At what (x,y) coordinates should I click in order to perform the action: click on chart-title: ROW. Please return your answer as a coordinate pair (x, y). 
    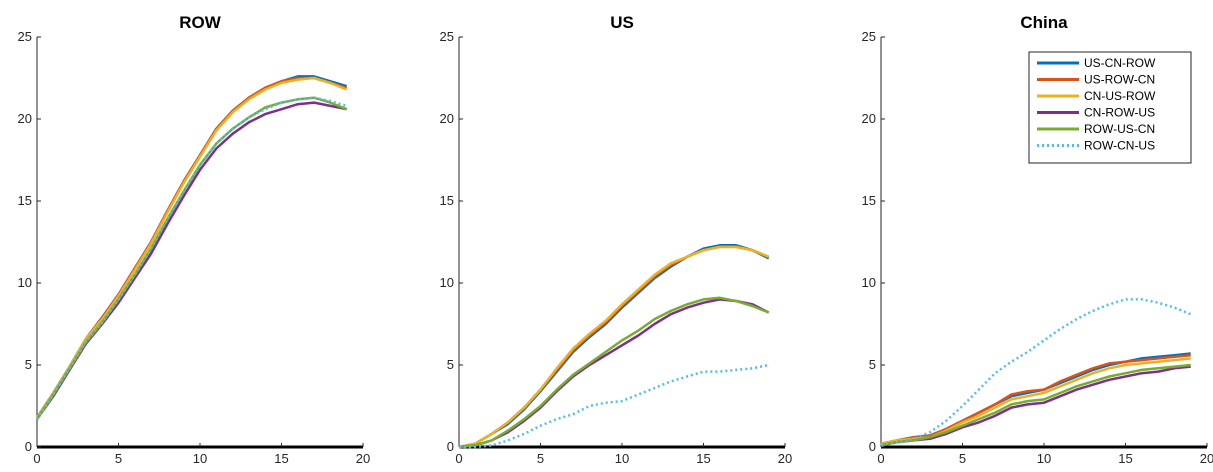
    Looking at the image, I should click on (200, 22).